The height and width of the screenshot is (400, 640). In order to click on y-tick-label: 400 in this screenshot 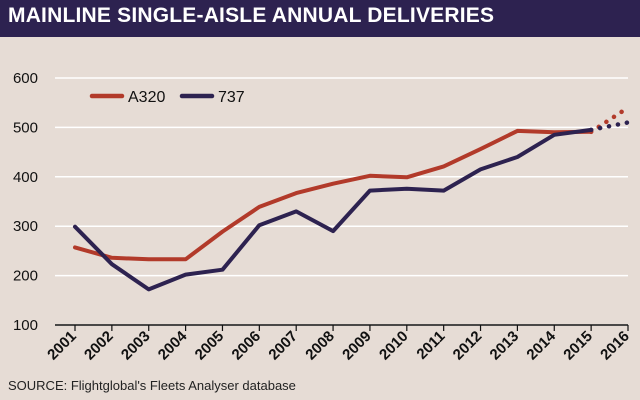, I will do `click(25, 177)`.